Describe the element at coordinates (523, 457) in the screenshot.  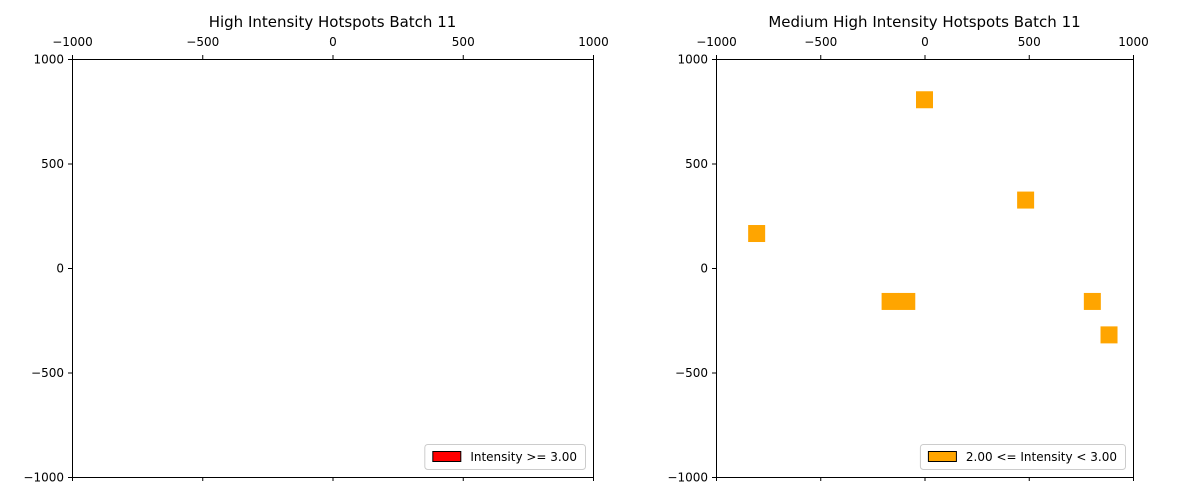
I see `legend-label: Intensity >= 3.00` at that location.